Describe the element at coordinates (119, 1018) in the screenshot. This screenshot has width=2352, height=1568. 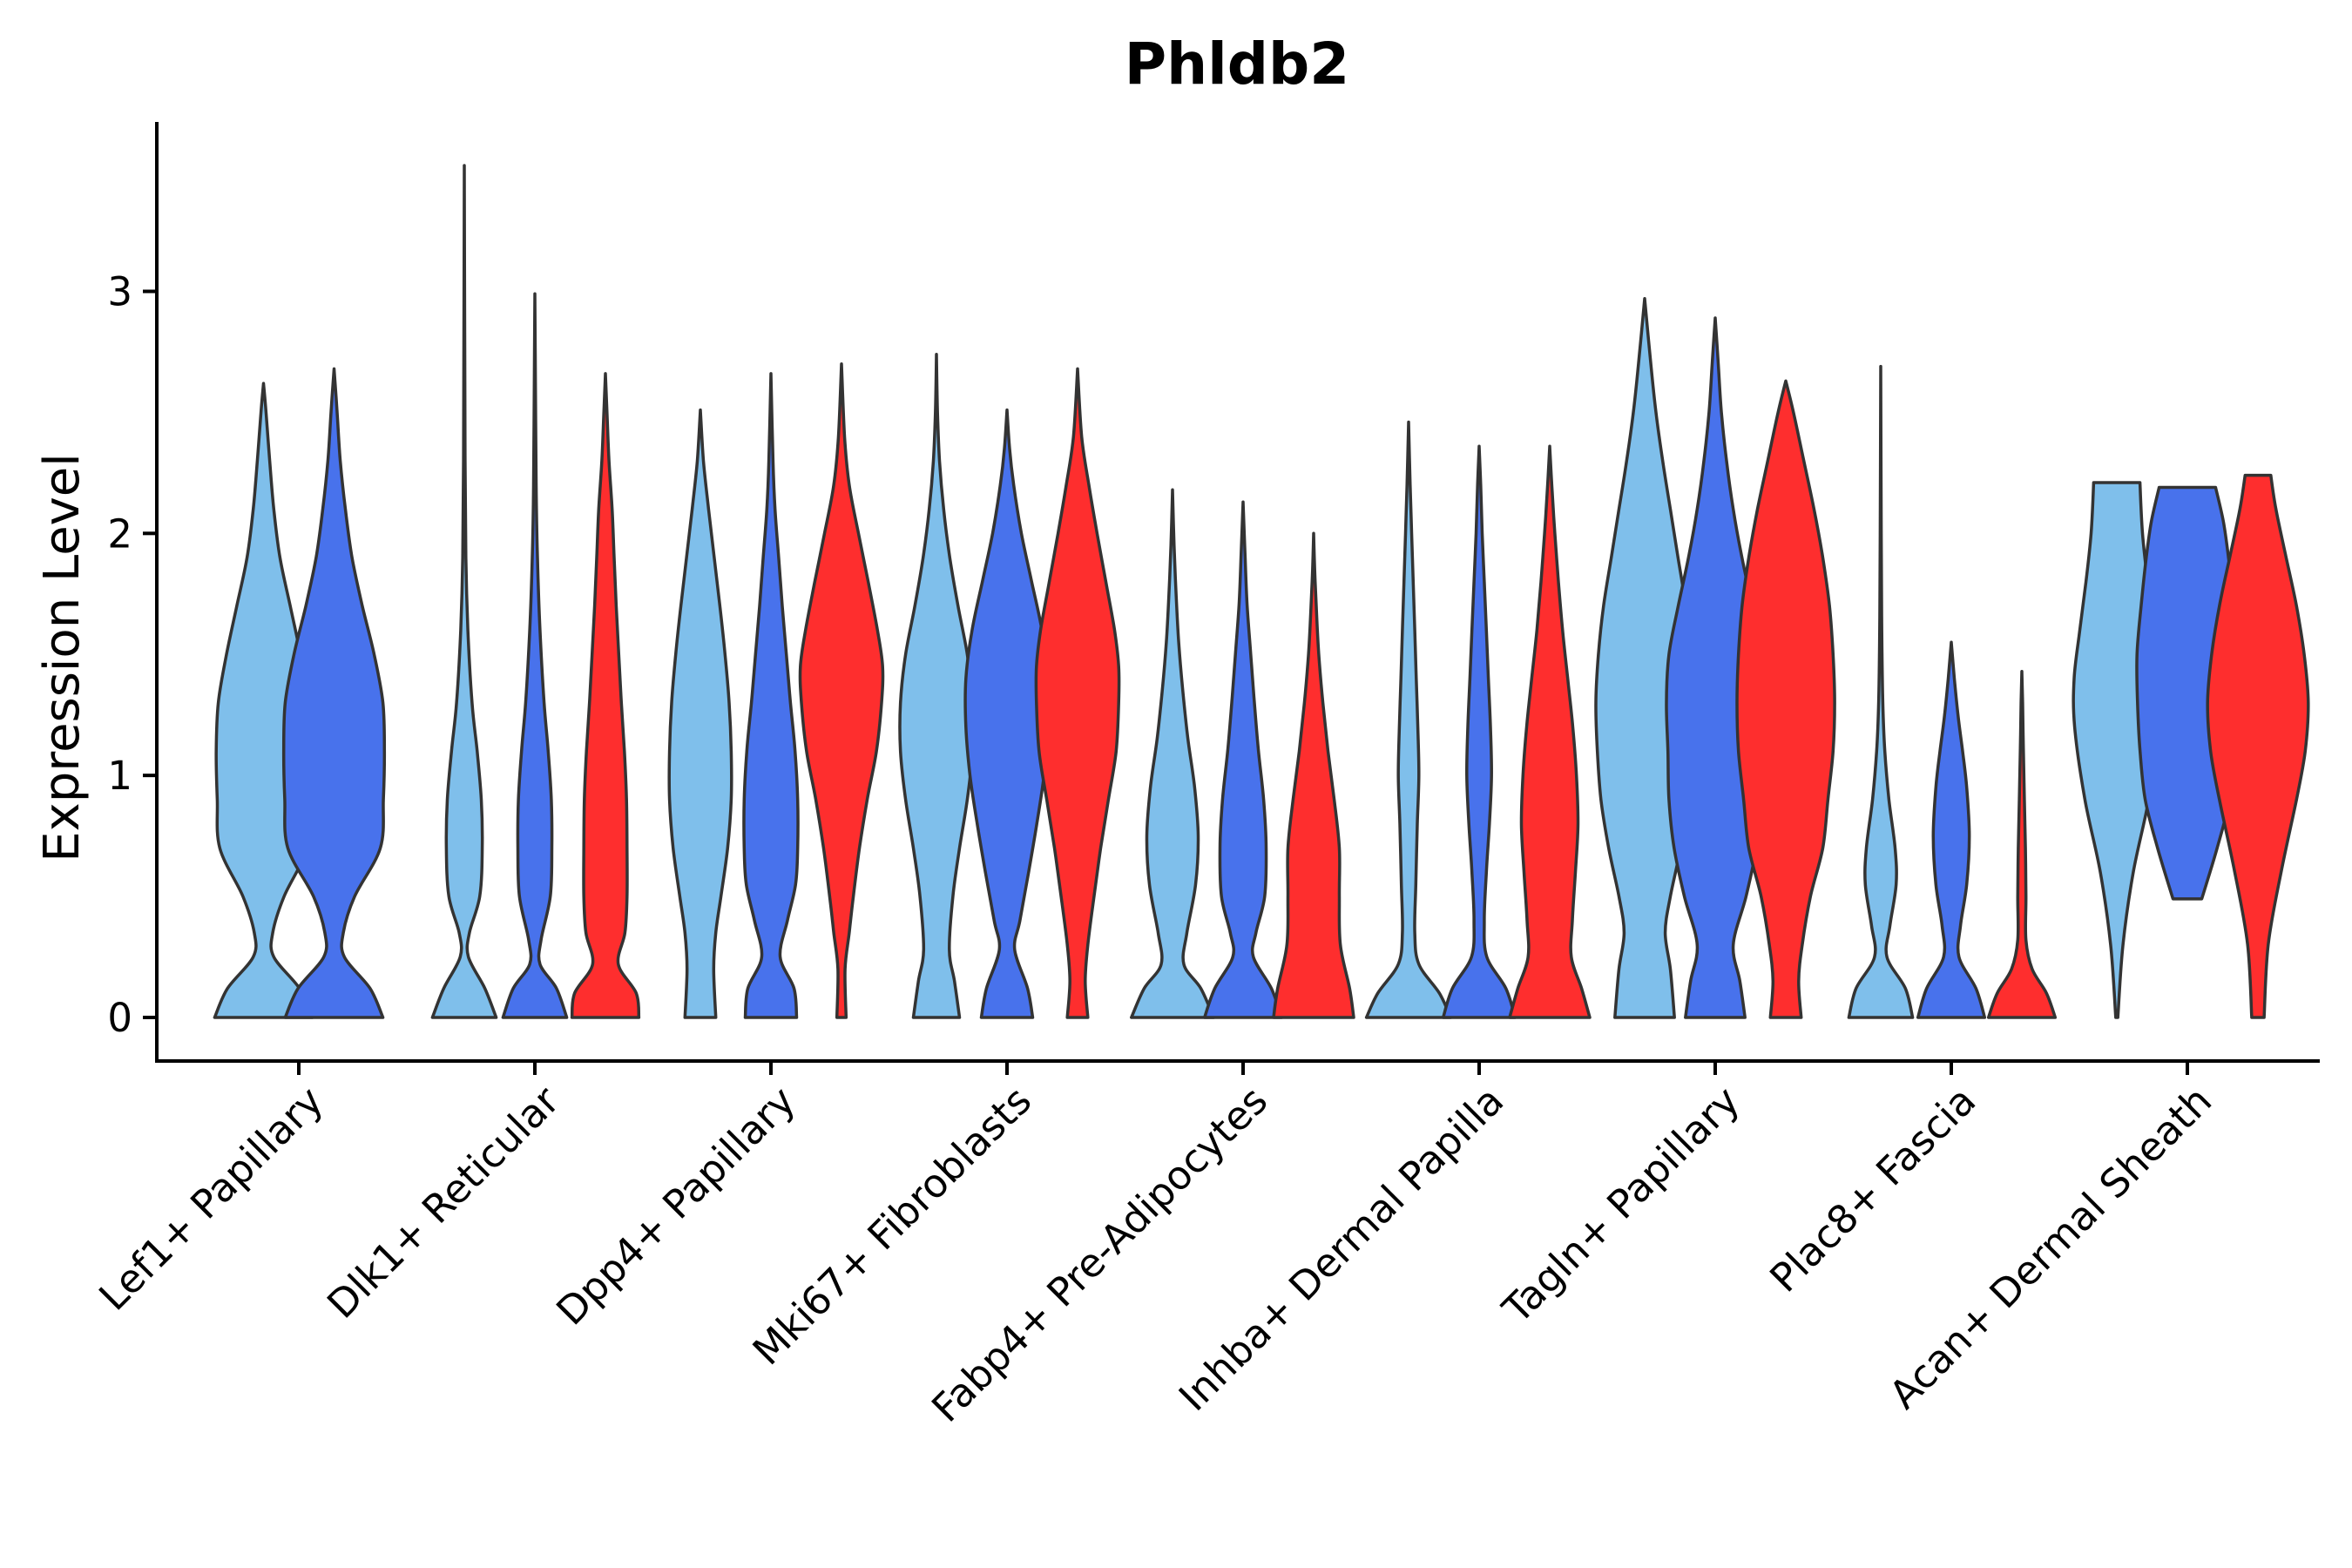
I see `y-tick-label: 0` at that location.